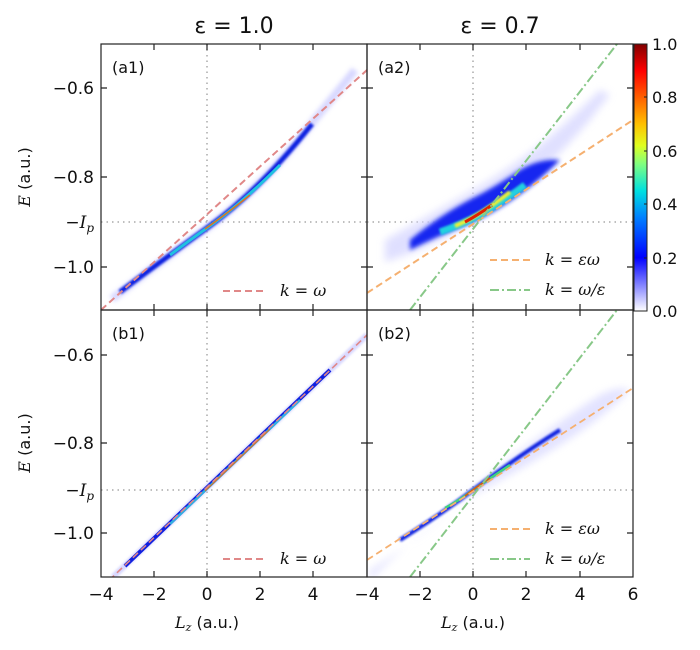  Describe the element at coordinates (79, 224) in the screenshot. I see `ip-label-top: −Ip` at that location.